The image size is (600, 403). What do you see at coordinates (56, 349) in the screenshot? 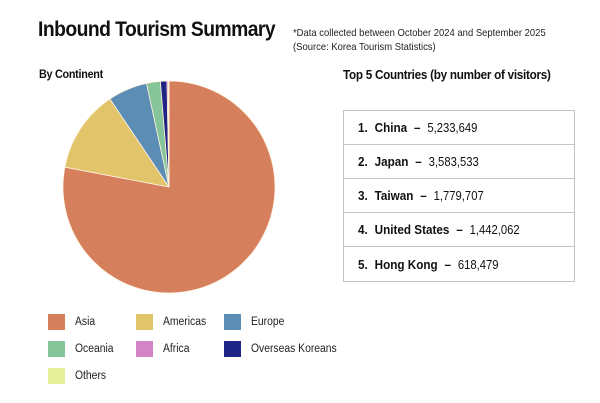
I see `swatch-oceania` at bounding box center [56, 349].